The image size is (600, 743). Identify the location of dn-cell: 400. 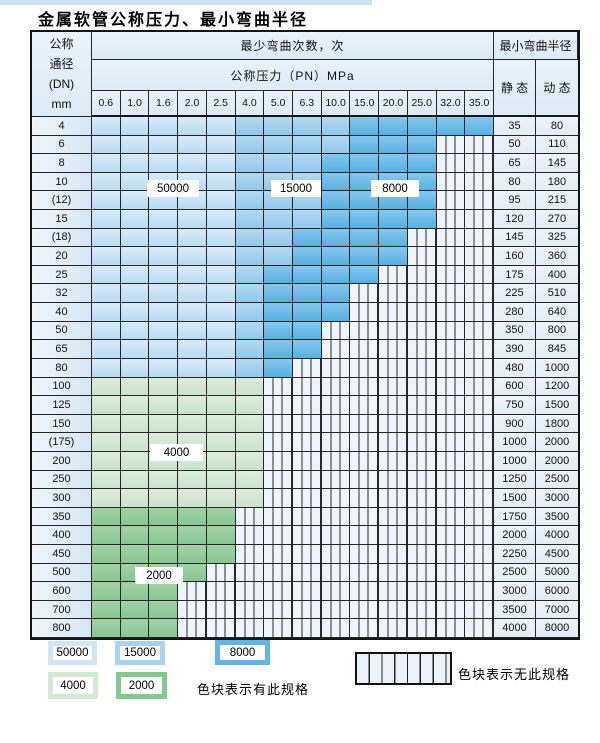
(62, 535).